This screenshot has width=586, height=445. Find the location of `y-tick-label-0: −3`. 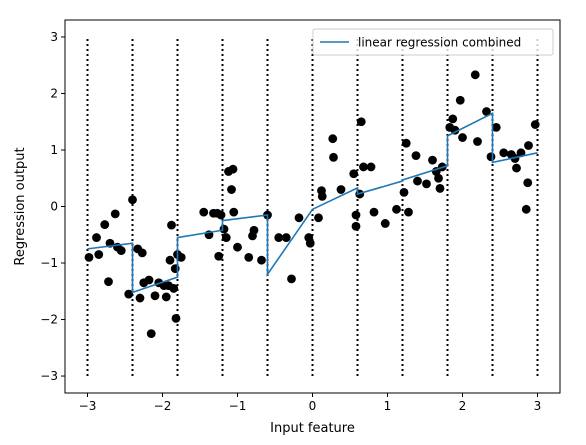

y-tick-label-0: −3 is located at coordinates (49, 376).